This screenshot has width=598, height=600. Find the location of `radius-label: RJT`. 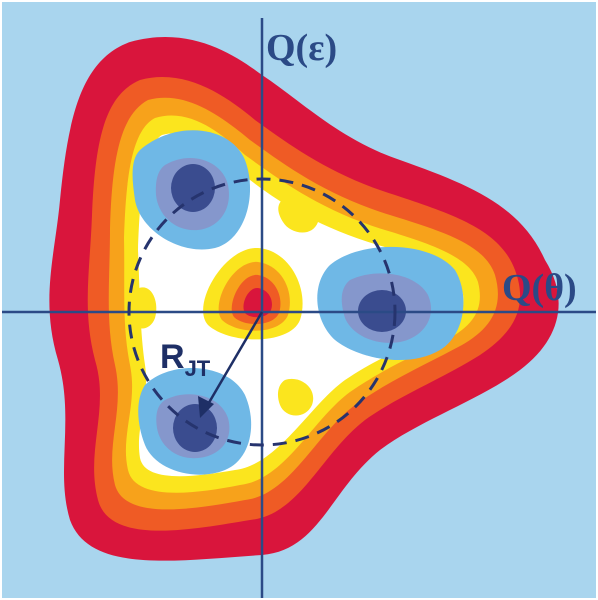

radius-label: RJT is located at coordinates (185, 359).